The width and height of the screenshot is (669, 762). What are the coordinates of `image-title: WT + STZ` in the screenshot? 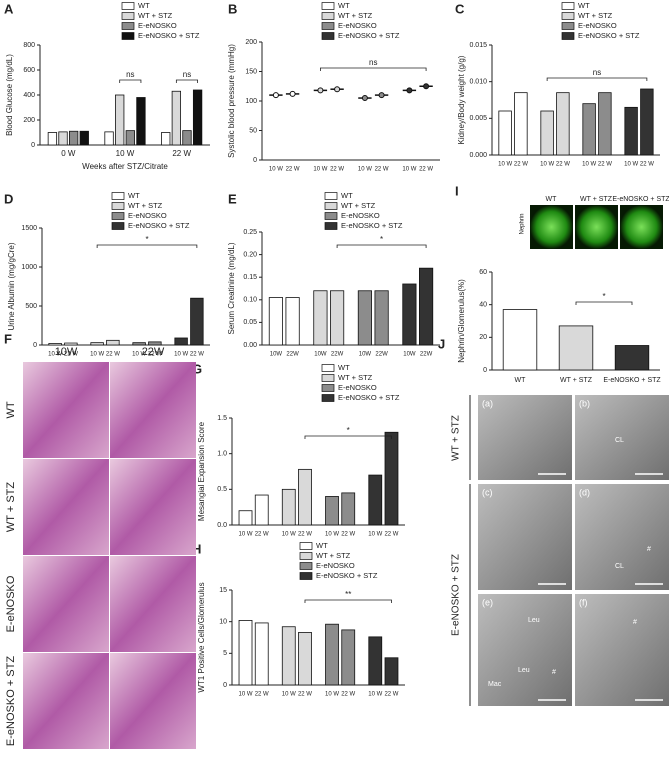 It's located at (596, 199).